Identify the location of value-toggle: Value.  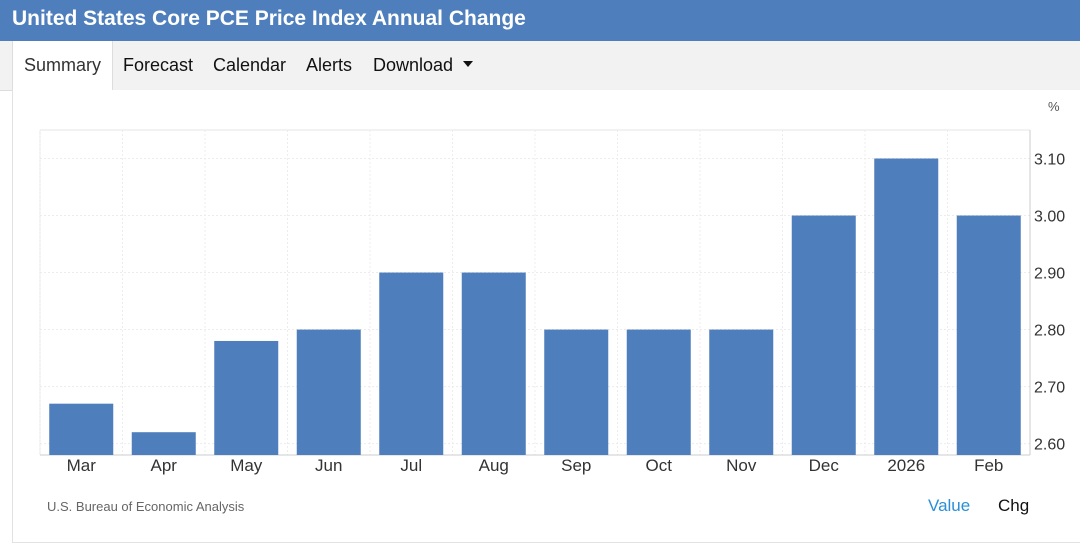
(949, 505).